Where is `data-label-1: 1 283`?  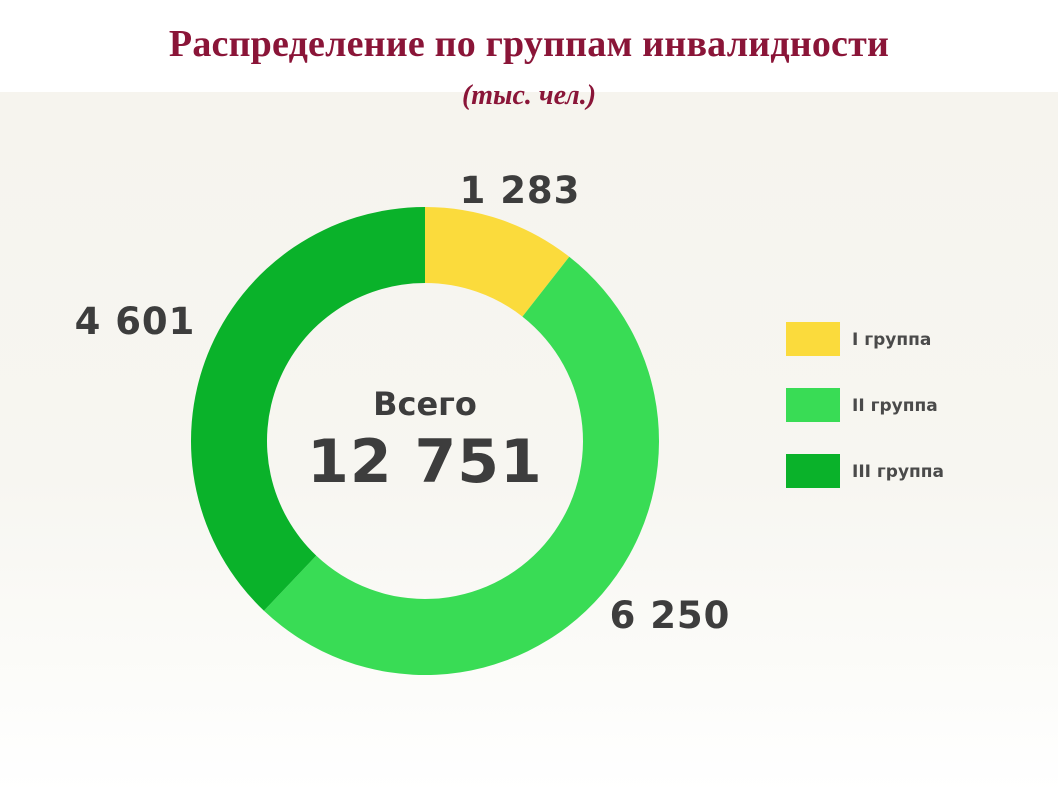
data-label-1: 1 283 is located at coordinates (520, 190).